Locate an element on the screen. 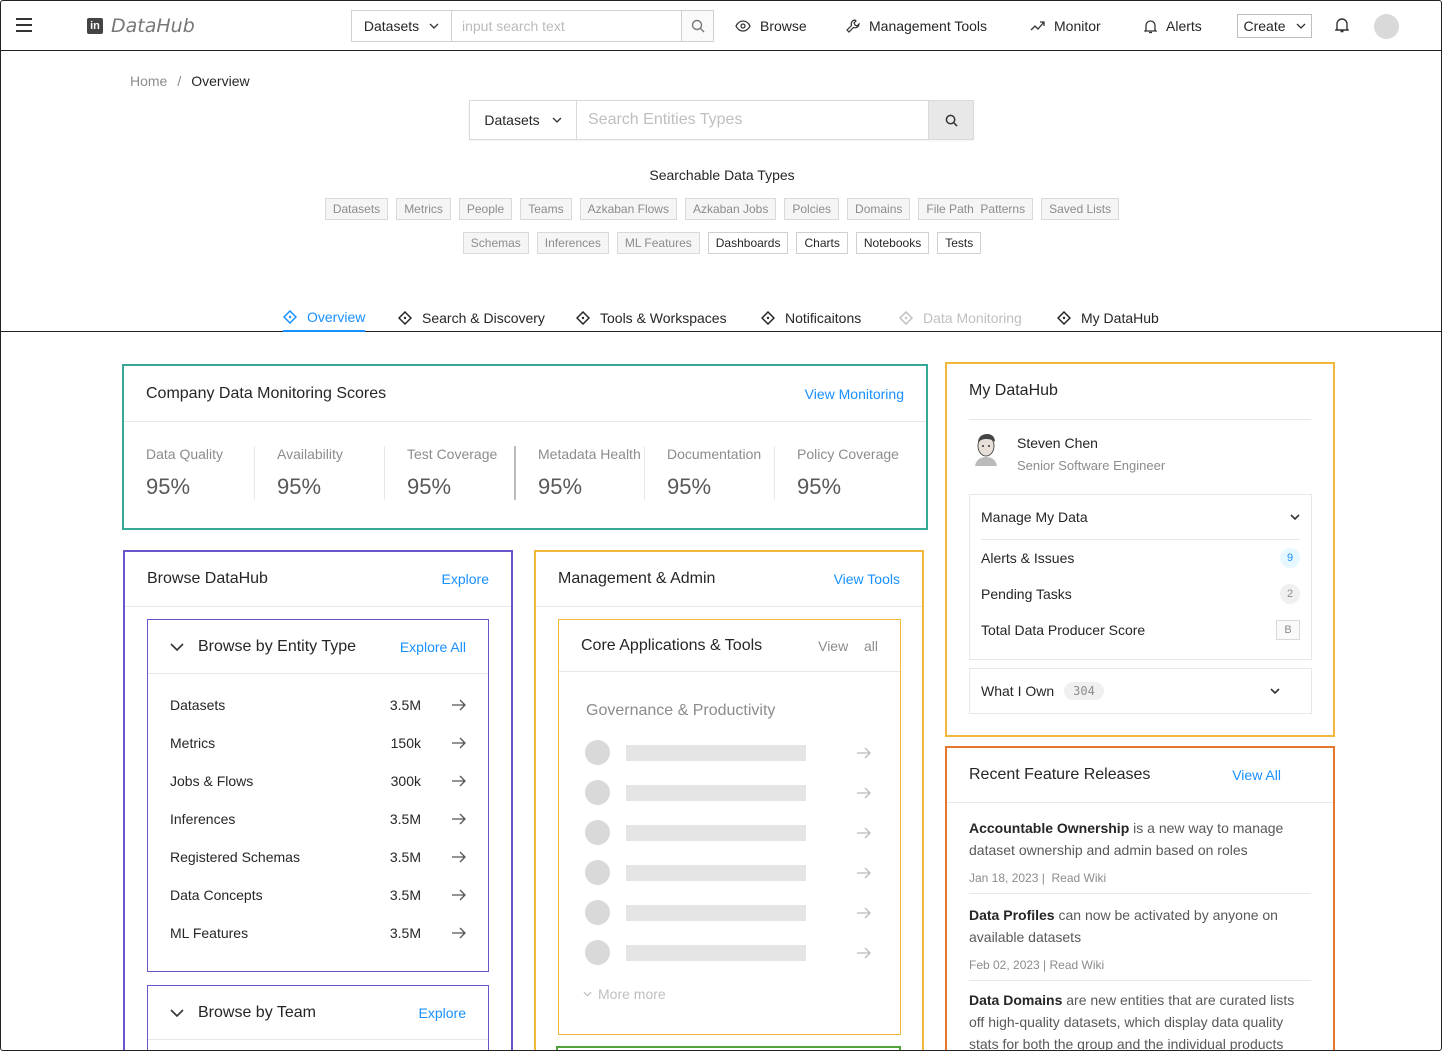 The image size is (1442, 1051). tab-tools-workspaces: Tools & Workspaces is located at coordinates (651, 318).